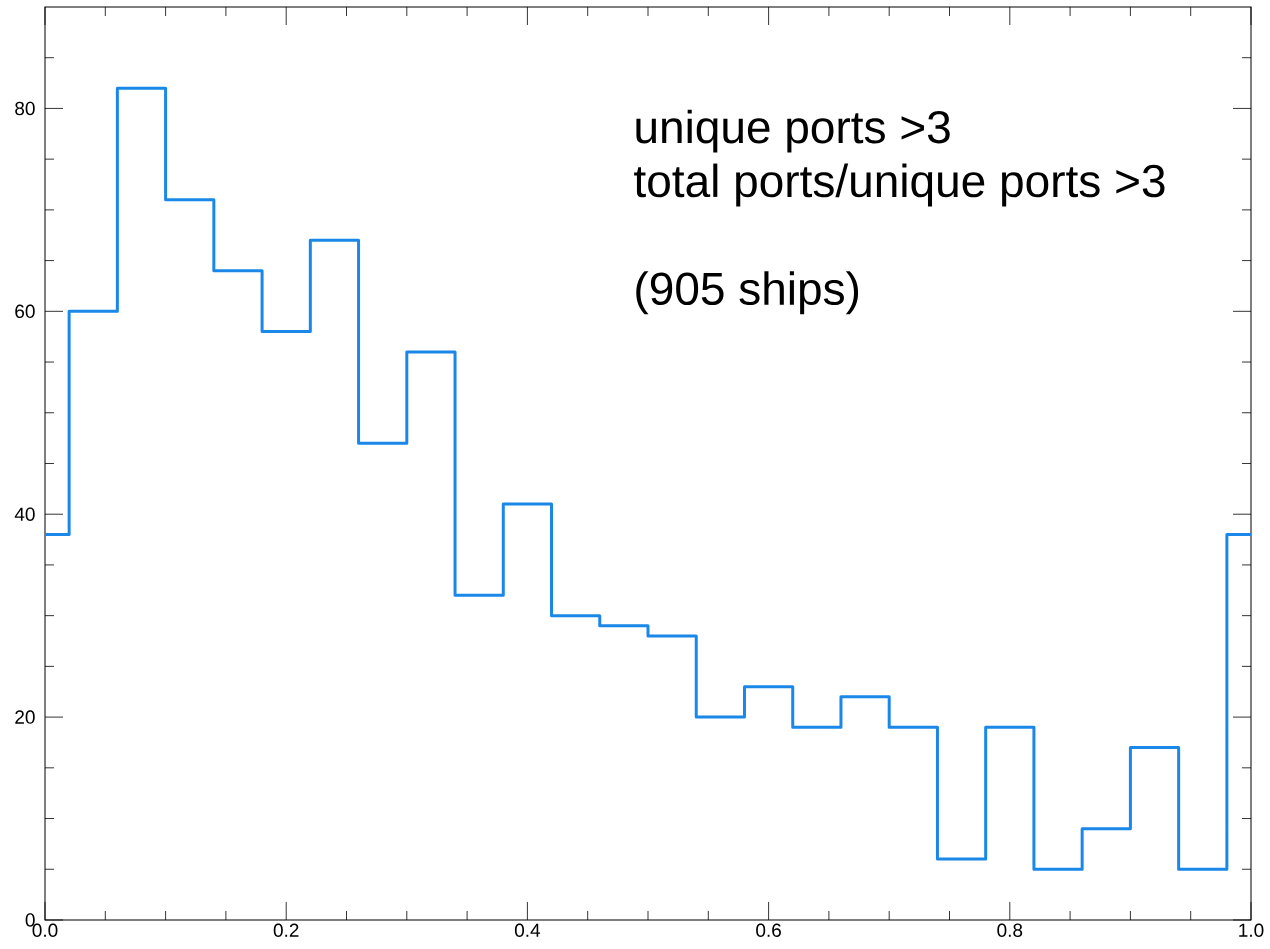  I want to click on y-tick-label: 40, so click(24, 514).